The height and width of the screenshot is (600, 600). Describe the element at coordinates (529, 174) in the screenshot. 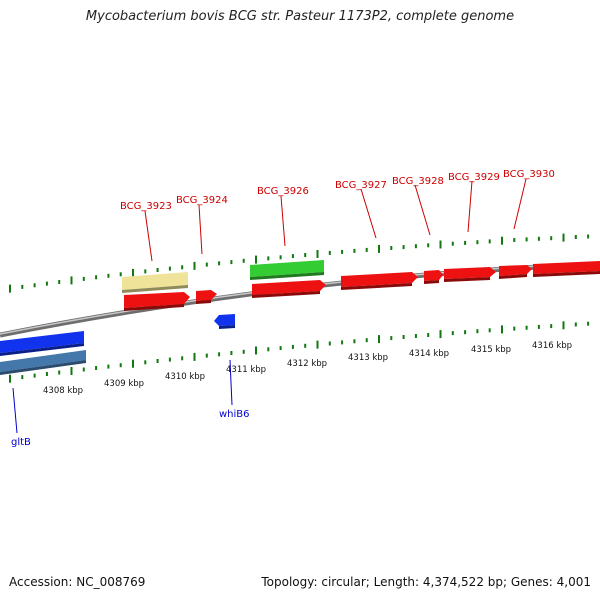

I see `gene-label-bcg-3930: BCG_3930` at that location.